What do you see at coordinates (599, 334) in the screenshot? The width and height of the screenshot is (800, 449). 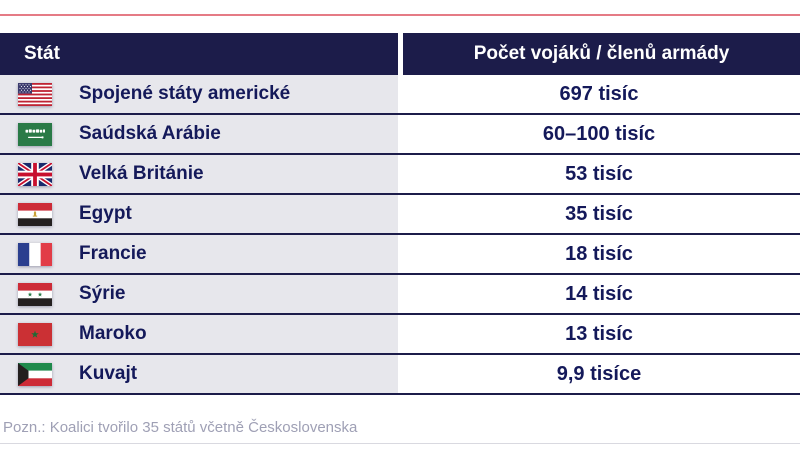 I see `soldier-count: 13 tisíc` at bounding box center [599, 334].